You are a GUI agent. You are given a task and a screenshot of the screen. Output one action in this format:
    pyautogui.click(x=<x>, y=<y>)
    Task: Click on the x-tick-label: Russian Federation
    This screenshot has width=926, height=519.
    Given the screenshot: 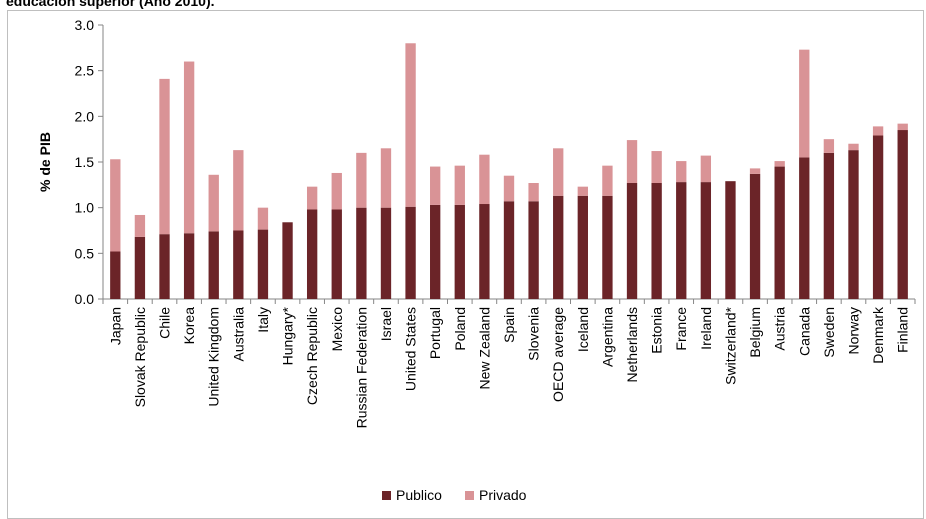 What is the action you would take?
    pyautogui.click(x=361, y=367)
    